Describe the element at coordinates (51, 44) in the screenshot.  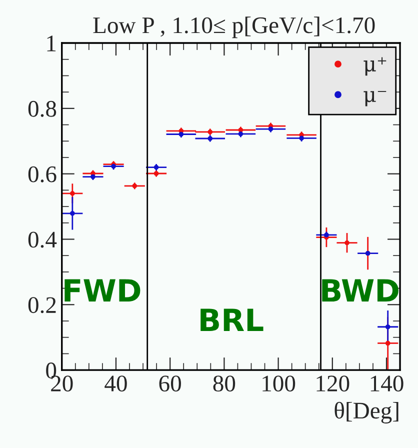
I see `y-tick-label: 1` at that location.